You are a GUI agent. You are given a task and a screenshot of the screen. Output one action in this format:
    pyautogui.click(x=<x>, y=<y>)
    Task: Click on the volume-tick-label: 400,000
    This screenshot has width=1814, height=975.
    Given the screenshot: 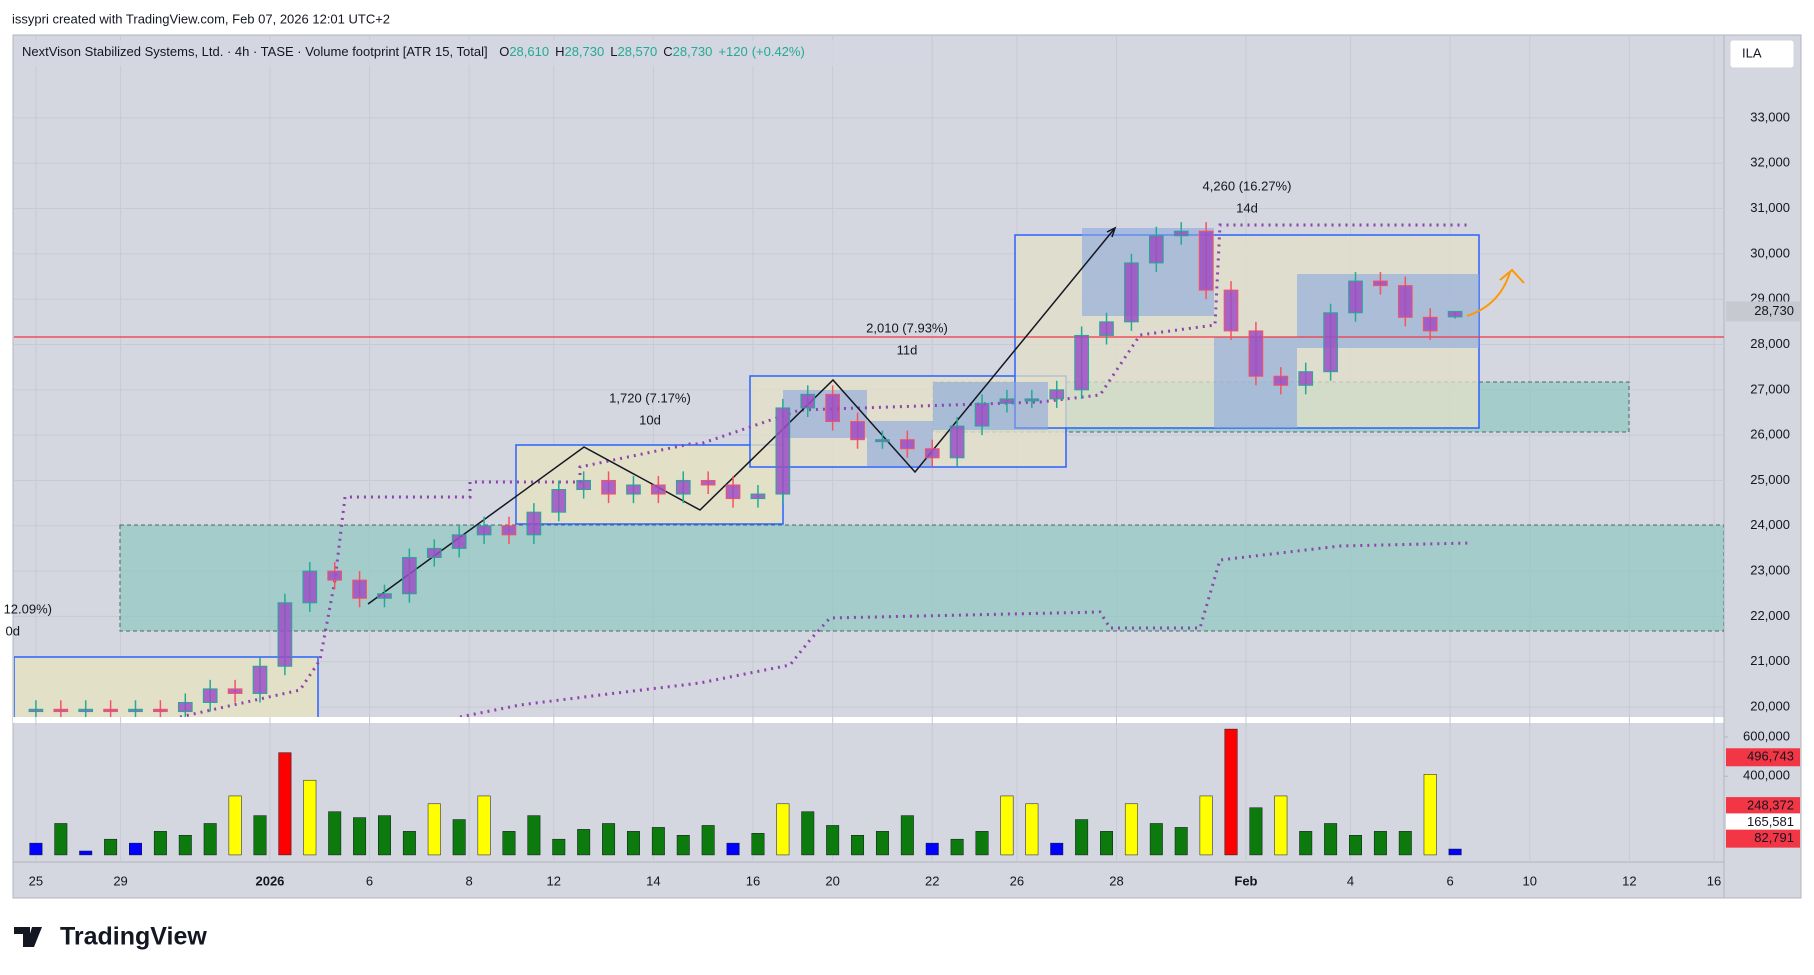 What is the action you would take?
    pyautogui.click(x=1766, y=775)
    